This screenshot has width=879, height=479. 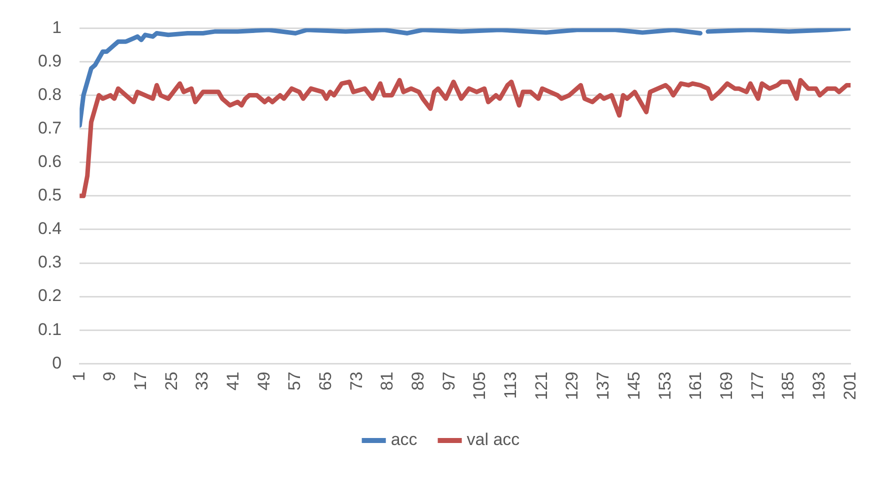 What do you see at coordinates (818, 386) in the screenshot?
I see `x-tick-label: 193` at bounding box center [818, 386].